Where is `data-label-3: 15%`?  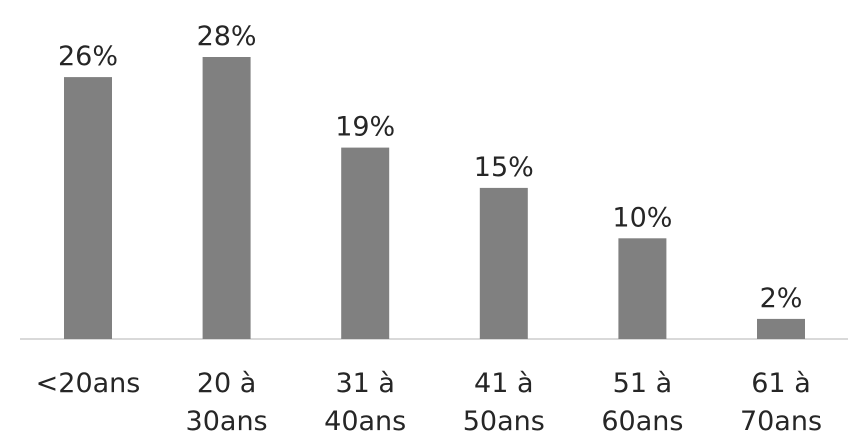 data-label-3: 15% is located at coordinates (504, 167).